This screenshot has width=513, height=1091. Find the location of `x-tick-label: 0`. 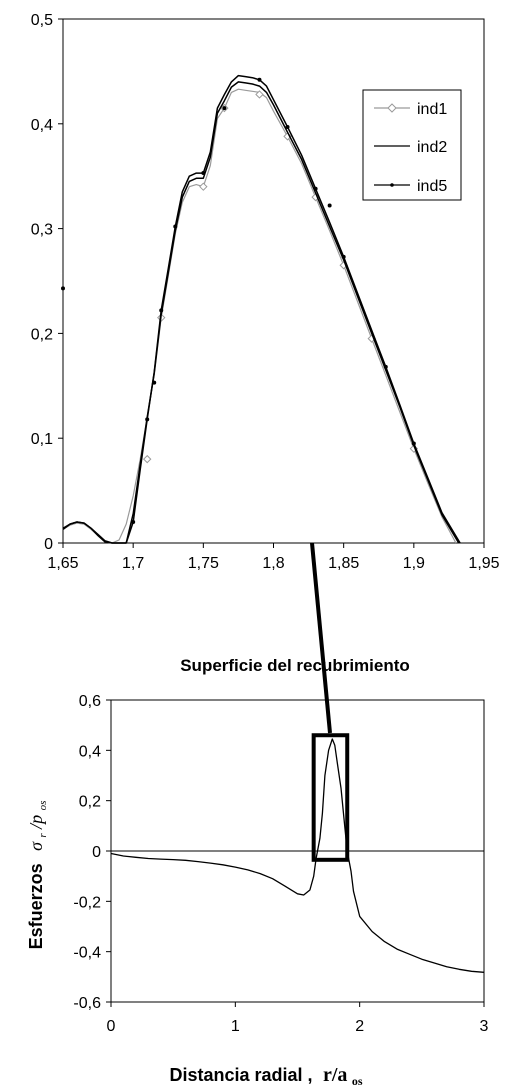

x-tick-label: 0 is located at coordinates (111, 1026).